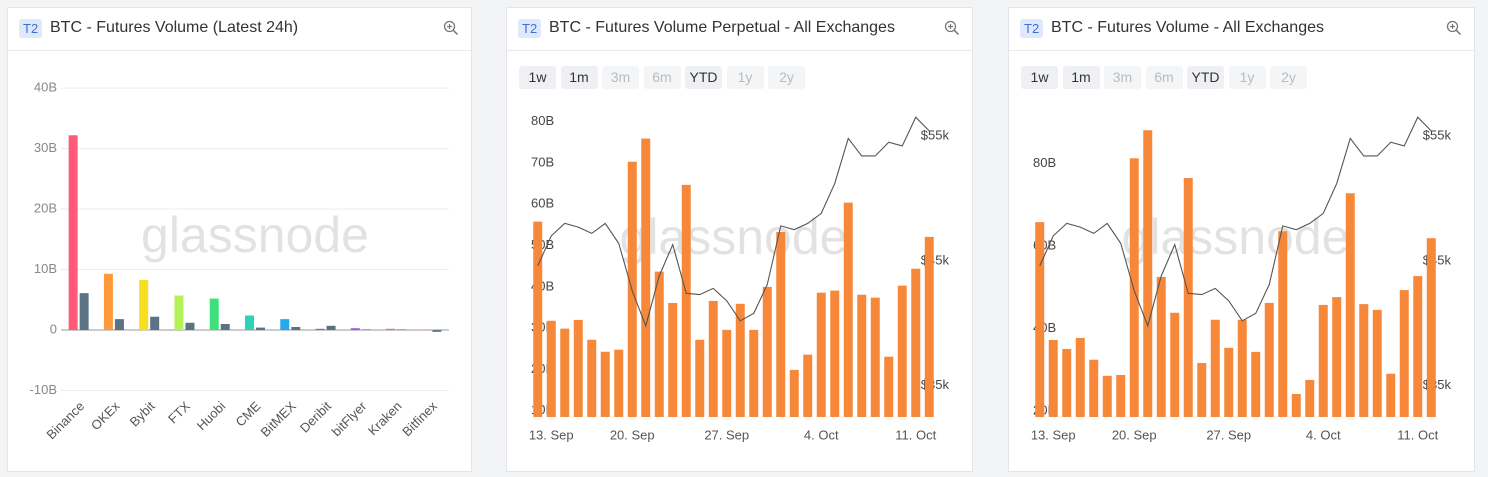 This screenshot has width=1488, height=477. What do you see at coordinates (419, 418) in the screenshot?
I see `x-tick-label: Bitfinex` at bounding box center [419, 418].